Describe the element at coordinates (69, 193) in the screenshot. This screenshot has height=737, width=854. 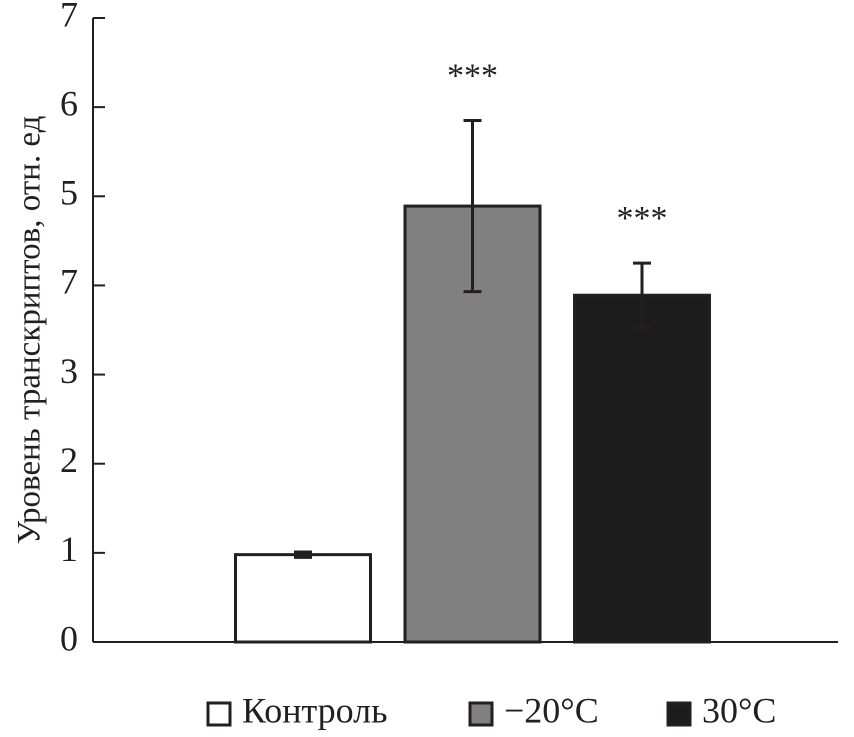
I see `y-tick-label: 5` at that location.